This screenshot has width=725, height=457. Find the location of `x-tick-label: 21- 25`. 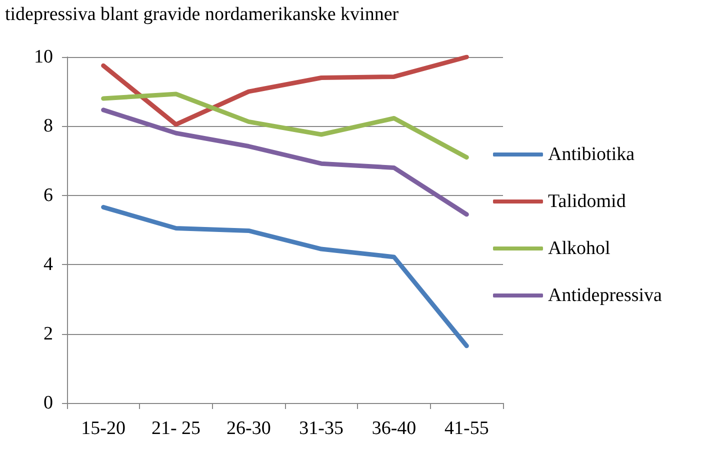

x-tick-label: 21- 25 is located at coordinates (176, 428).